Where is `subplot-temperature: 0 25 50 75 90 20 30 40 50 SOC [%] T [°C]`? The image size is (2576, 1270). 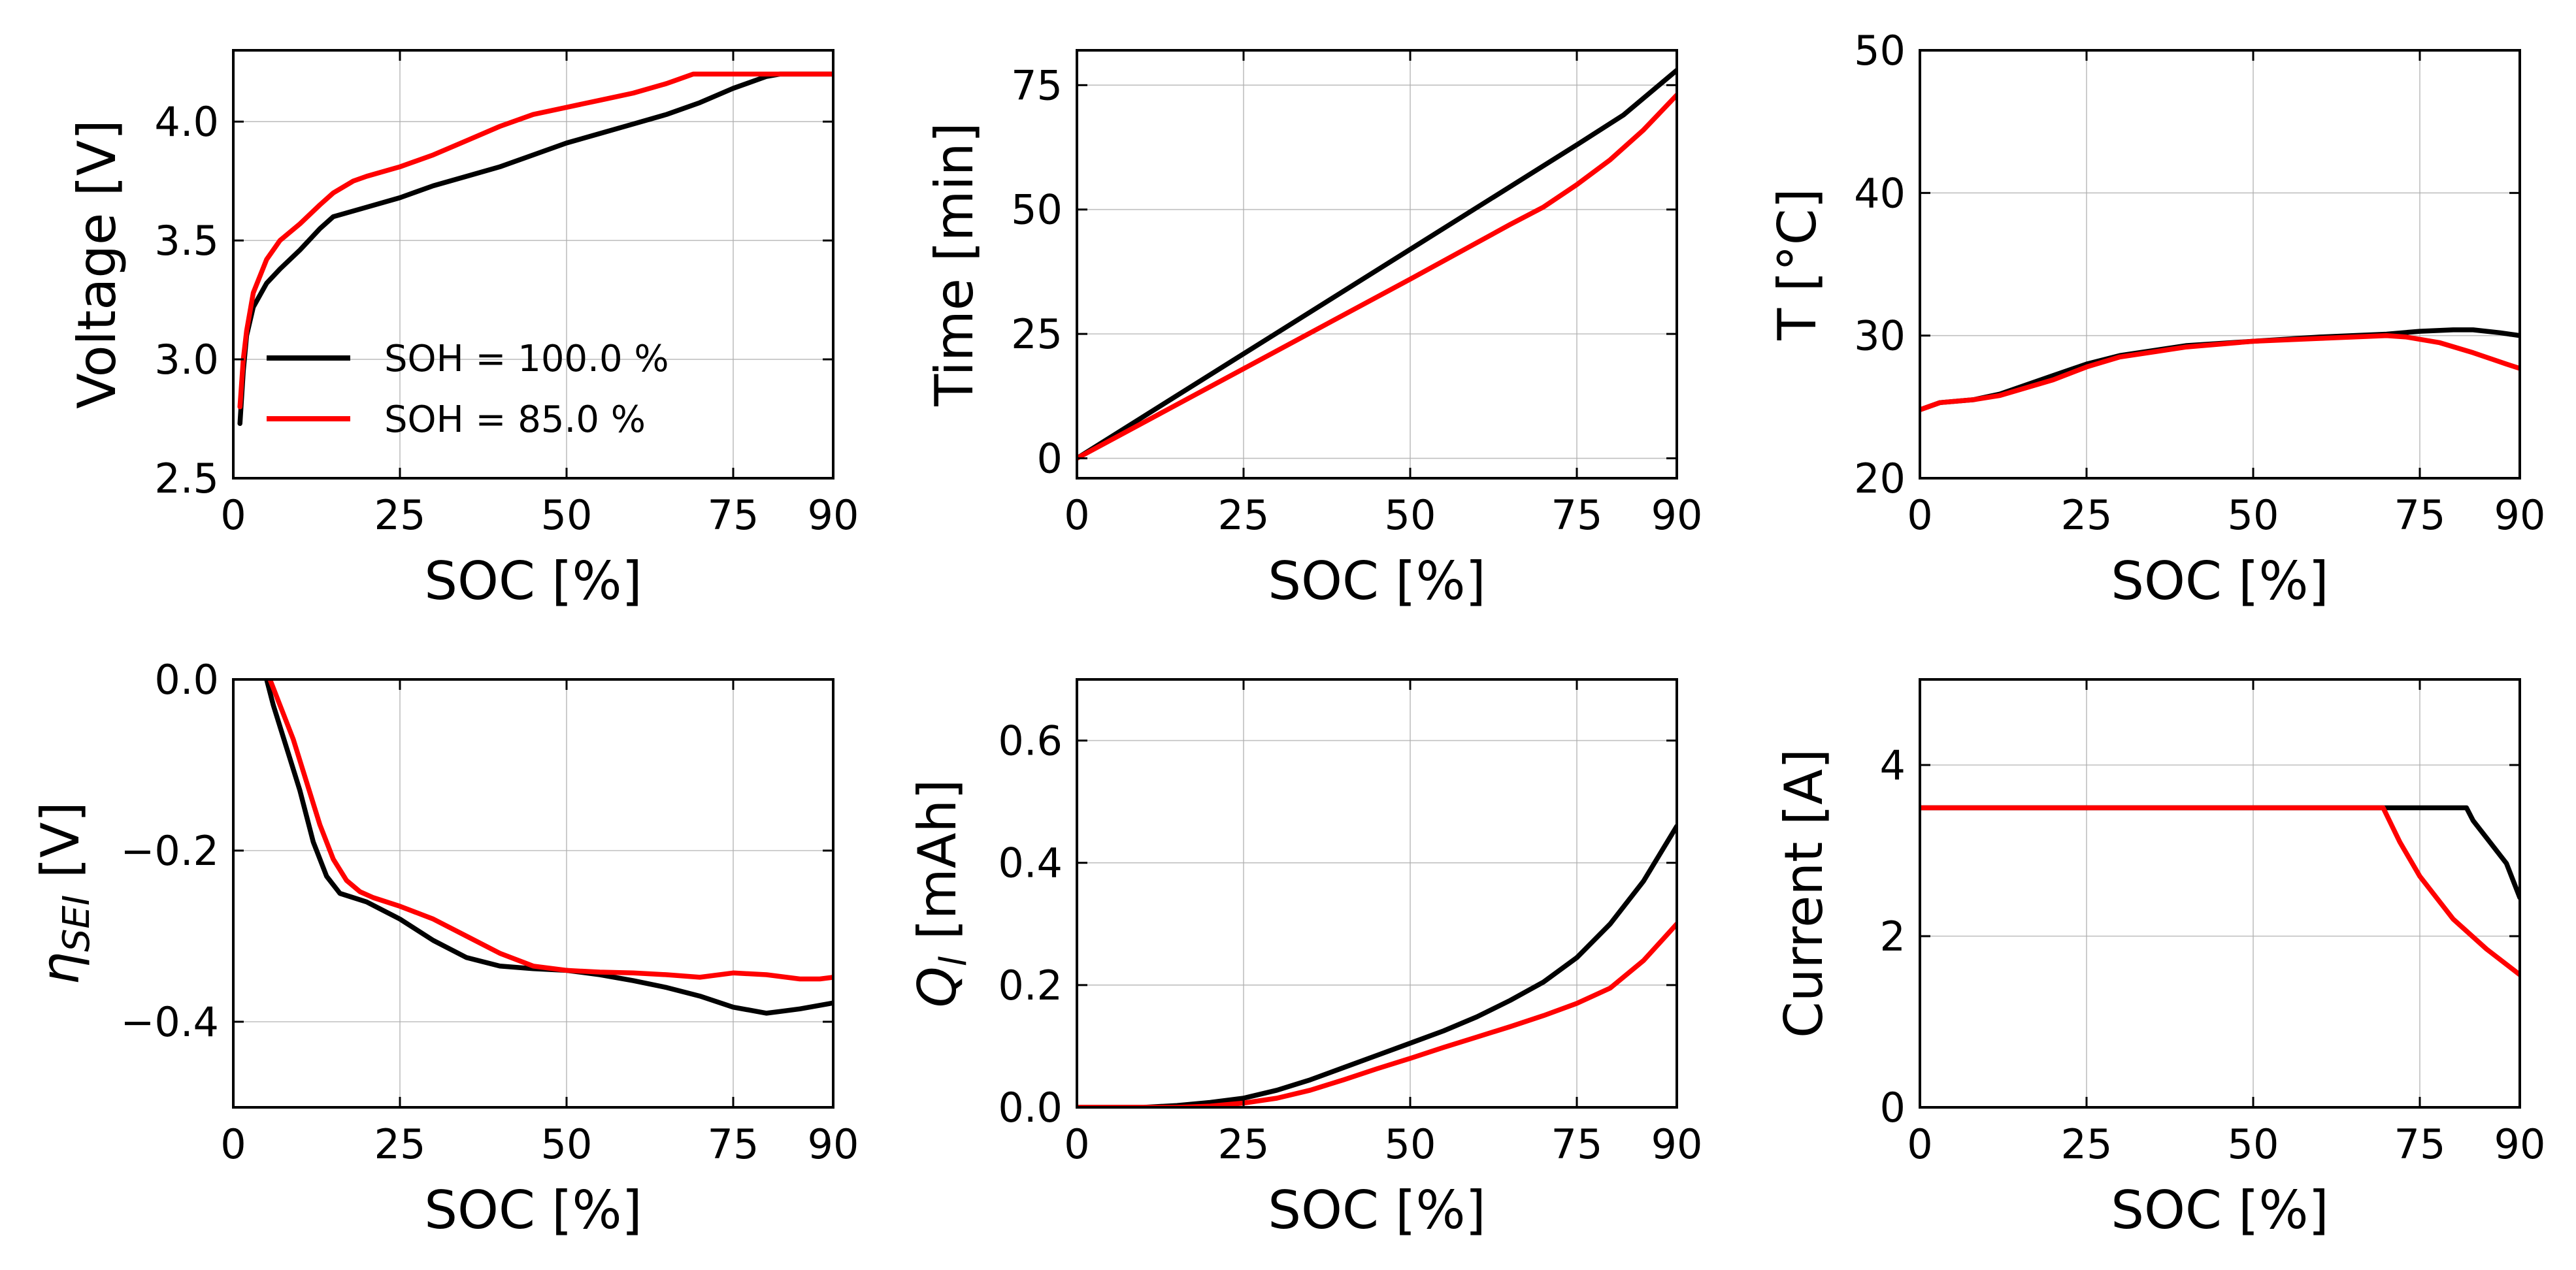 subplot-temperature: 0 25 50 75 90 20 30 40 50 SOC [%] T [°C] is located at coordinates (2156, 319).